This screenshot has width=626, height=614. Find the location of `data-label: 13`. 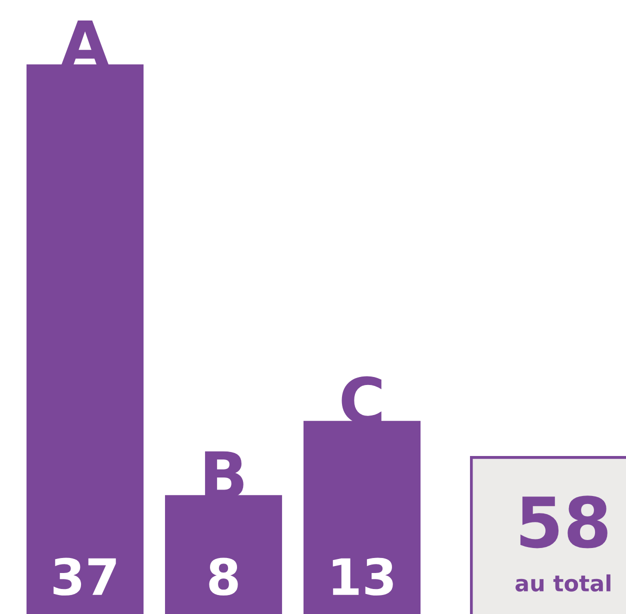

data-label: 13 is located at coordinates (362, 577).